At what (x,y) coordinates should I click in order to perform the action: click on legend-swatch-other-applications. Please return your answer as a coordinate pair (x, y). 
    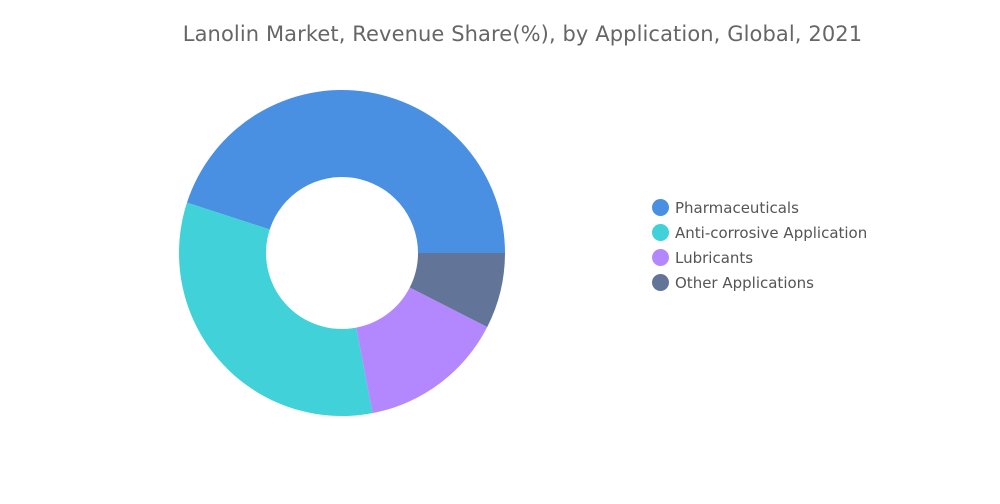
    Looking at the image, I should click on (660, 282).